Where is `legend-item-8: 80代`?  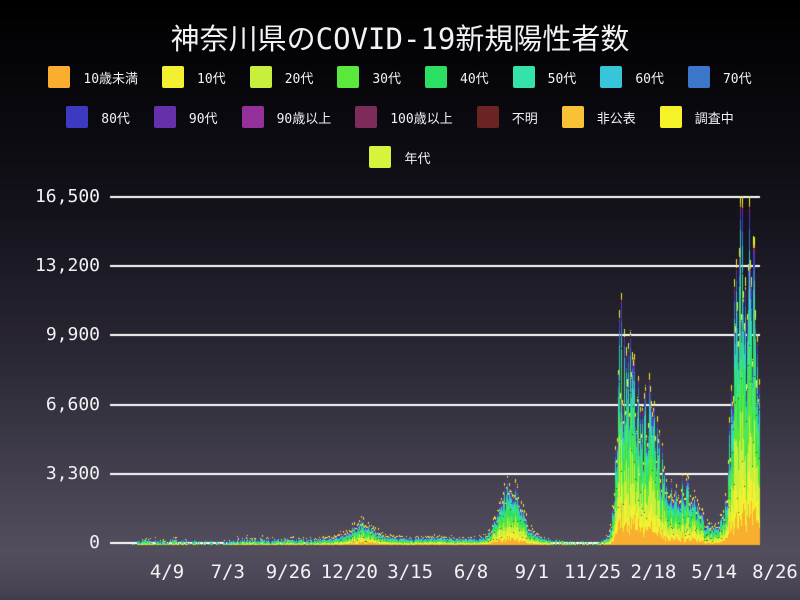
legend-item-8: 80代 is located at coordinates (98, 117).